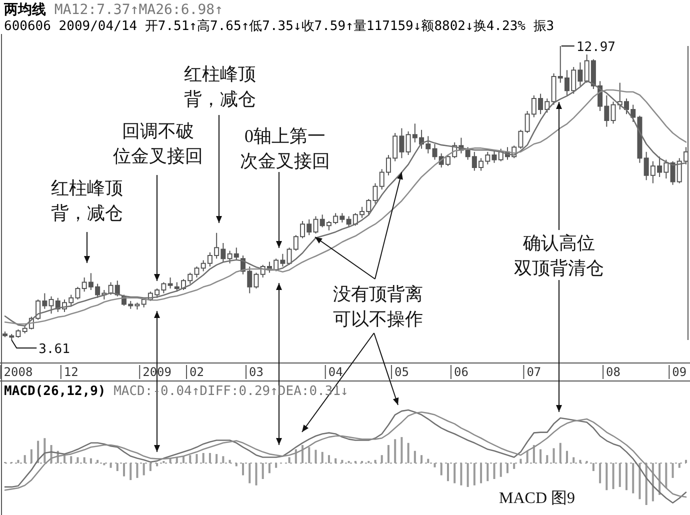 The image size is (690, 515). I want to click on x-tick-label: 12, so click(71, 372).